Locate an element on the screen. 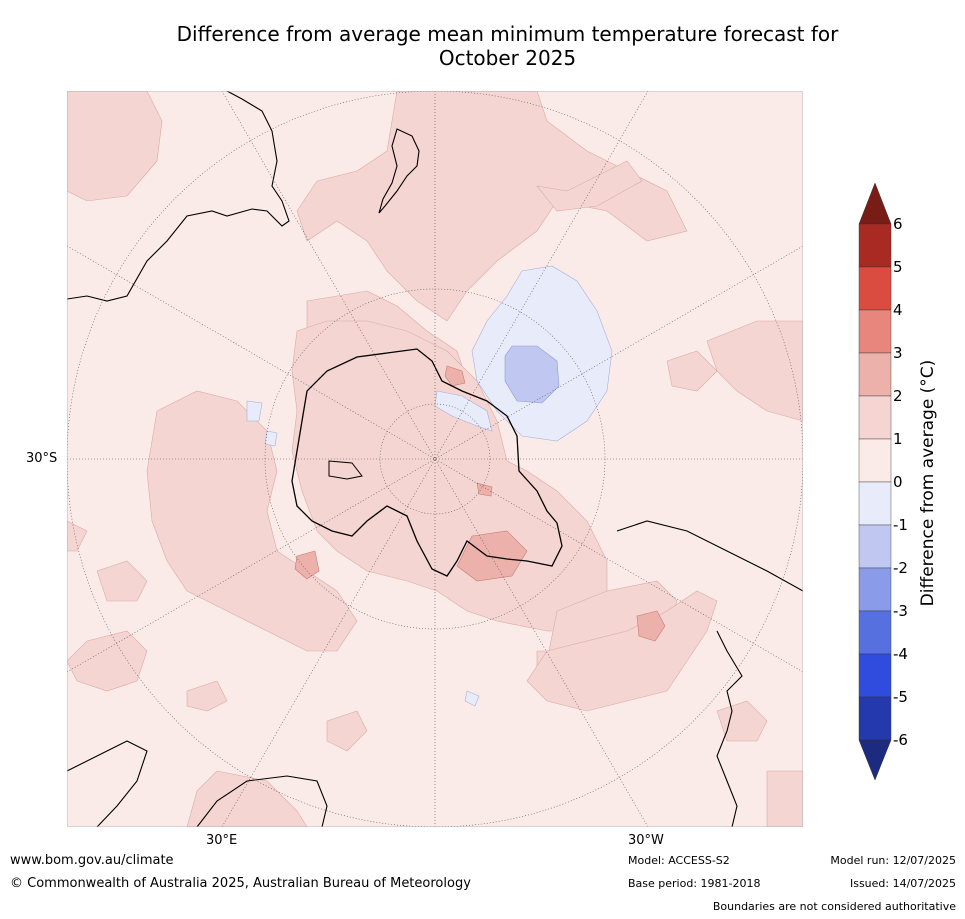 The width and height of the screenshot is (965, 919). footer-model: Model: ACCESS-S2 is located at coordinates (679, 860).